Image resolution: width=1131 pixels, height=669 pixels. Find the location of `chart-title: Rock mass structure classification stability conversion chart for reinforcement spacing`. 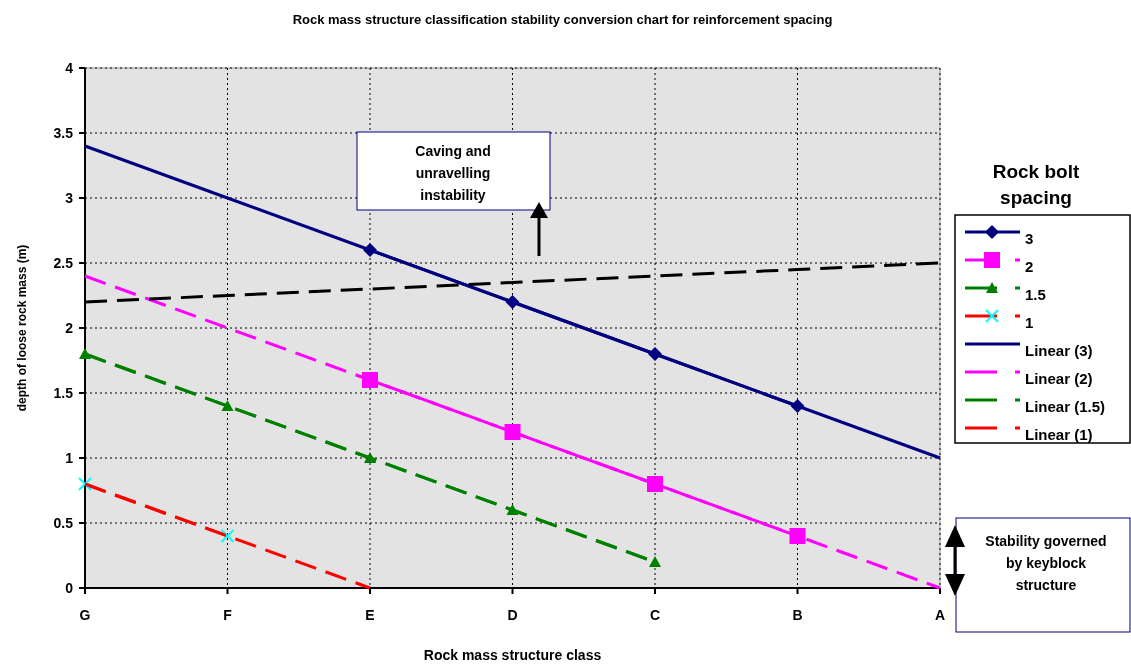

chart-title: Rock mass structure classification stability conversion chart for reinforcement spacing is located at coordinates (562, 19).